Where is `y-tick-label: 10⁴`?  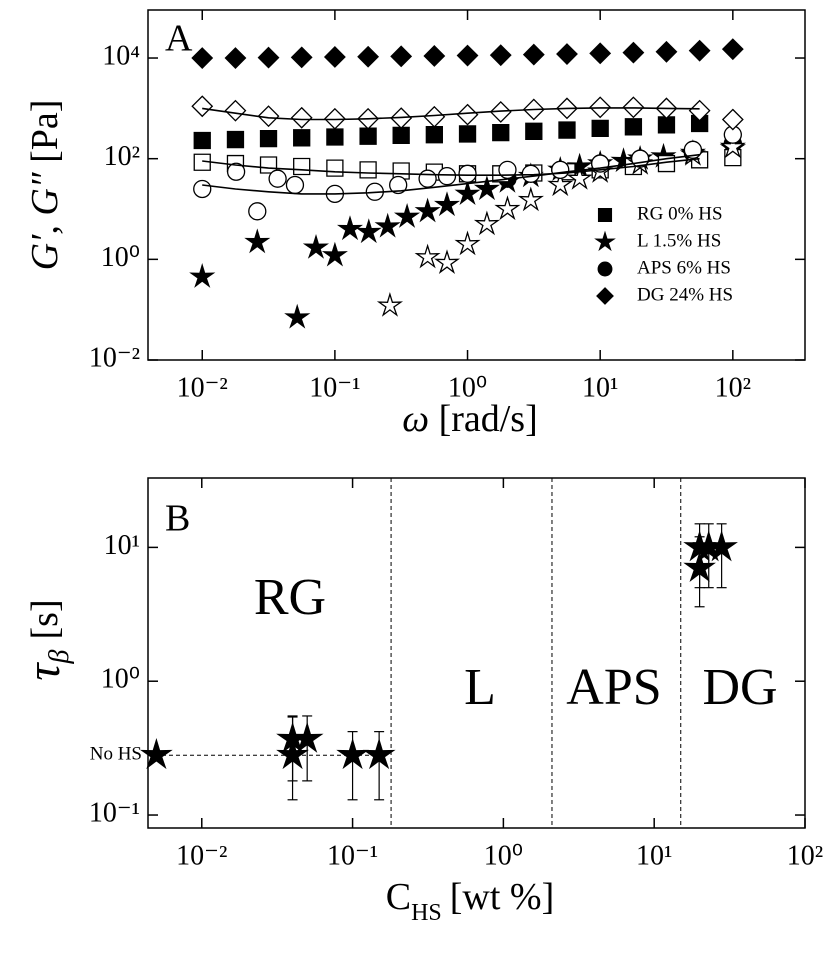
y-tick-label: 10⁴ is located at coordinates (121, 55).